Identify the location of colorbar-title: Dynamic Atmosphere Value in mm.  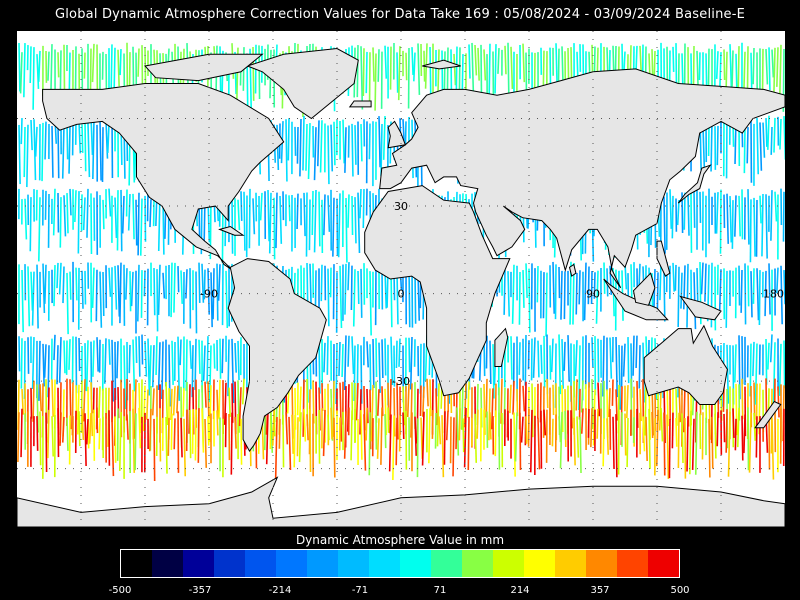
(400, 540).